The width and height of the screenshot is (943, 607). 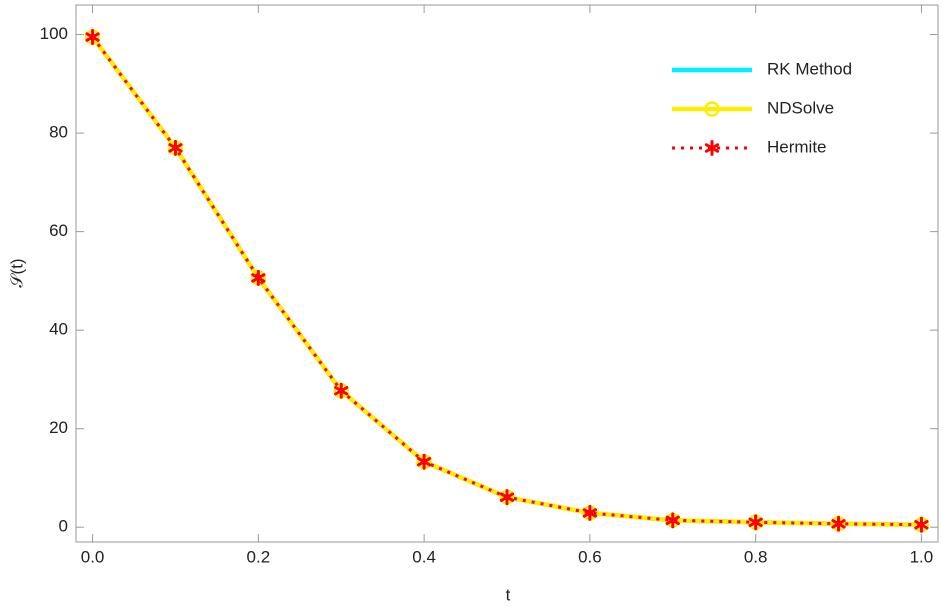 I want to click on legend-label: Hermite, so click(x=797, y=146).